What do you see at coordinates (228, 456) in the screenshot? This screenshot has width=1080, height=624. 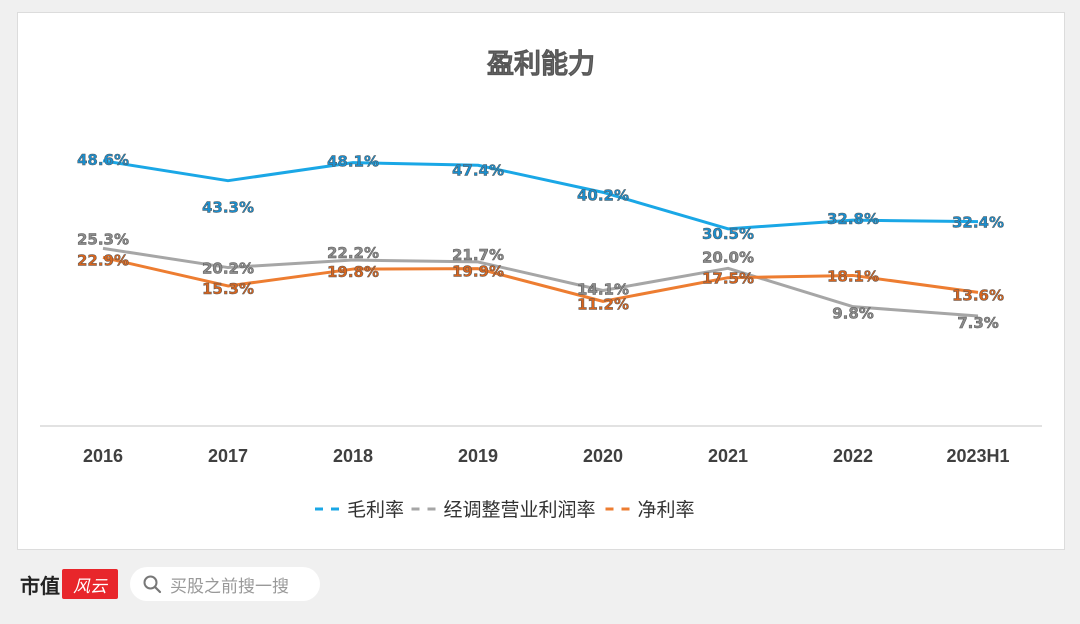 I see `x-tick-label: 2017` at bounding box center [228, 456].